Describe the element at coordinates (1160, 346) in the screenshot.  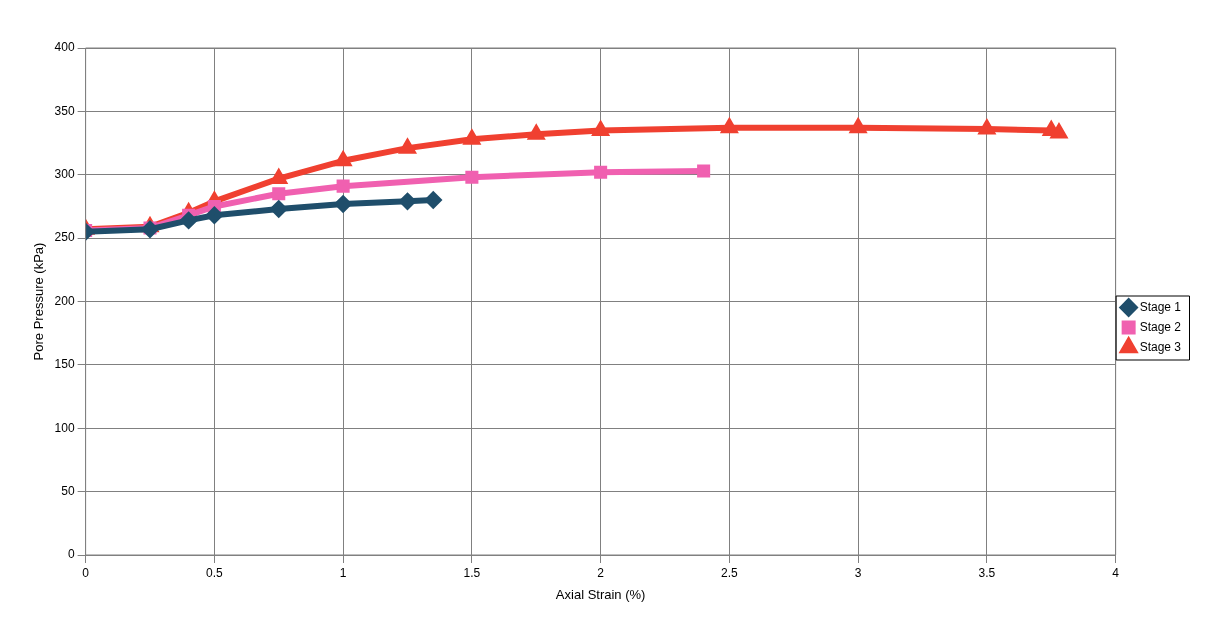
I see `legend-label: Stage 3` at that location.